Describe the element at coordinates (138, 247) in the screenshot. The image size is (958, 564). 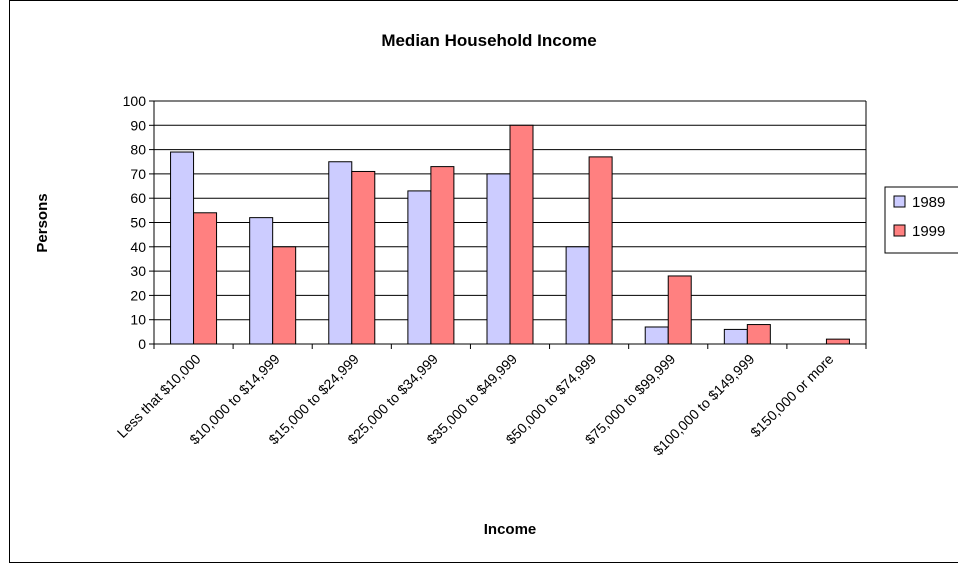
I see `y-tick-label: 40` at that location.